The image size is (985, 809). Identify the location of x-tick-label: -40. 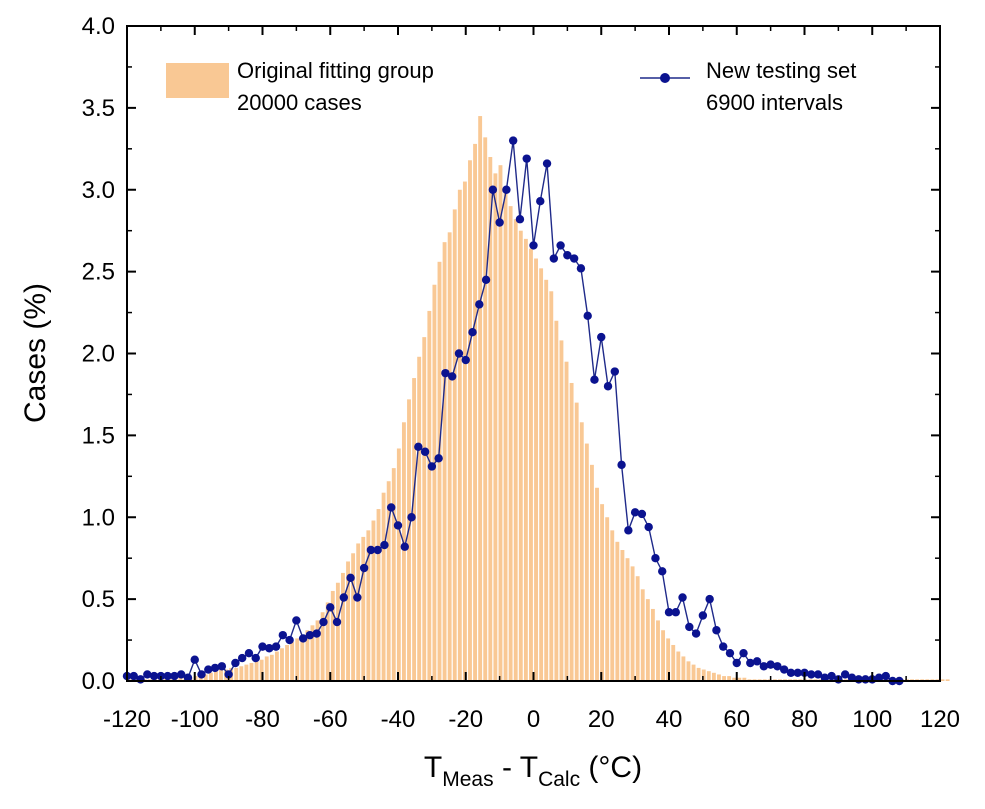
(398, 719).